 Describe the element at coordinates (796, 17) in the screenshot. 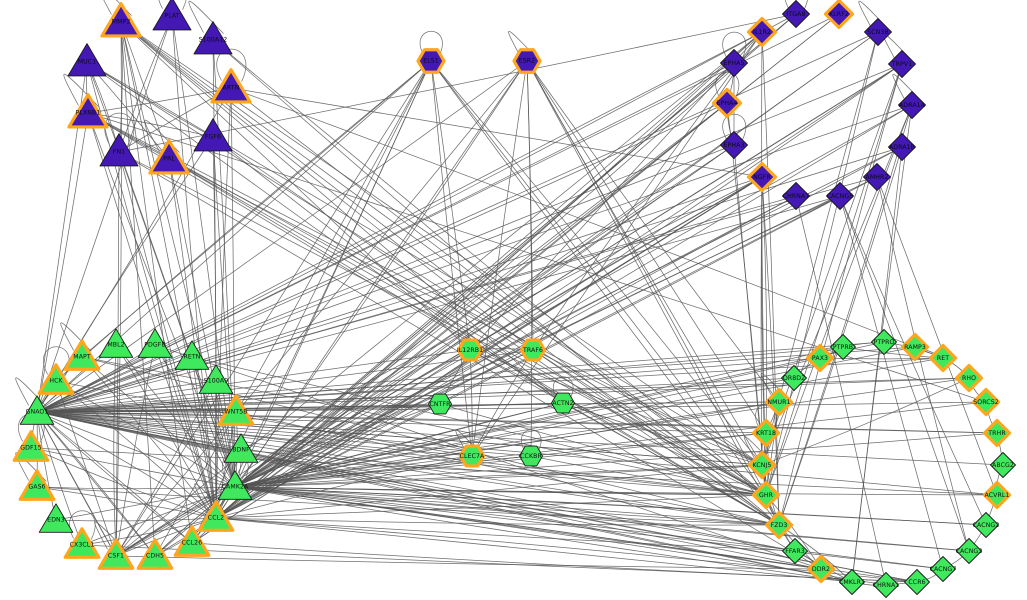

I see `graph-node-itga8: ITGA8` at that location.